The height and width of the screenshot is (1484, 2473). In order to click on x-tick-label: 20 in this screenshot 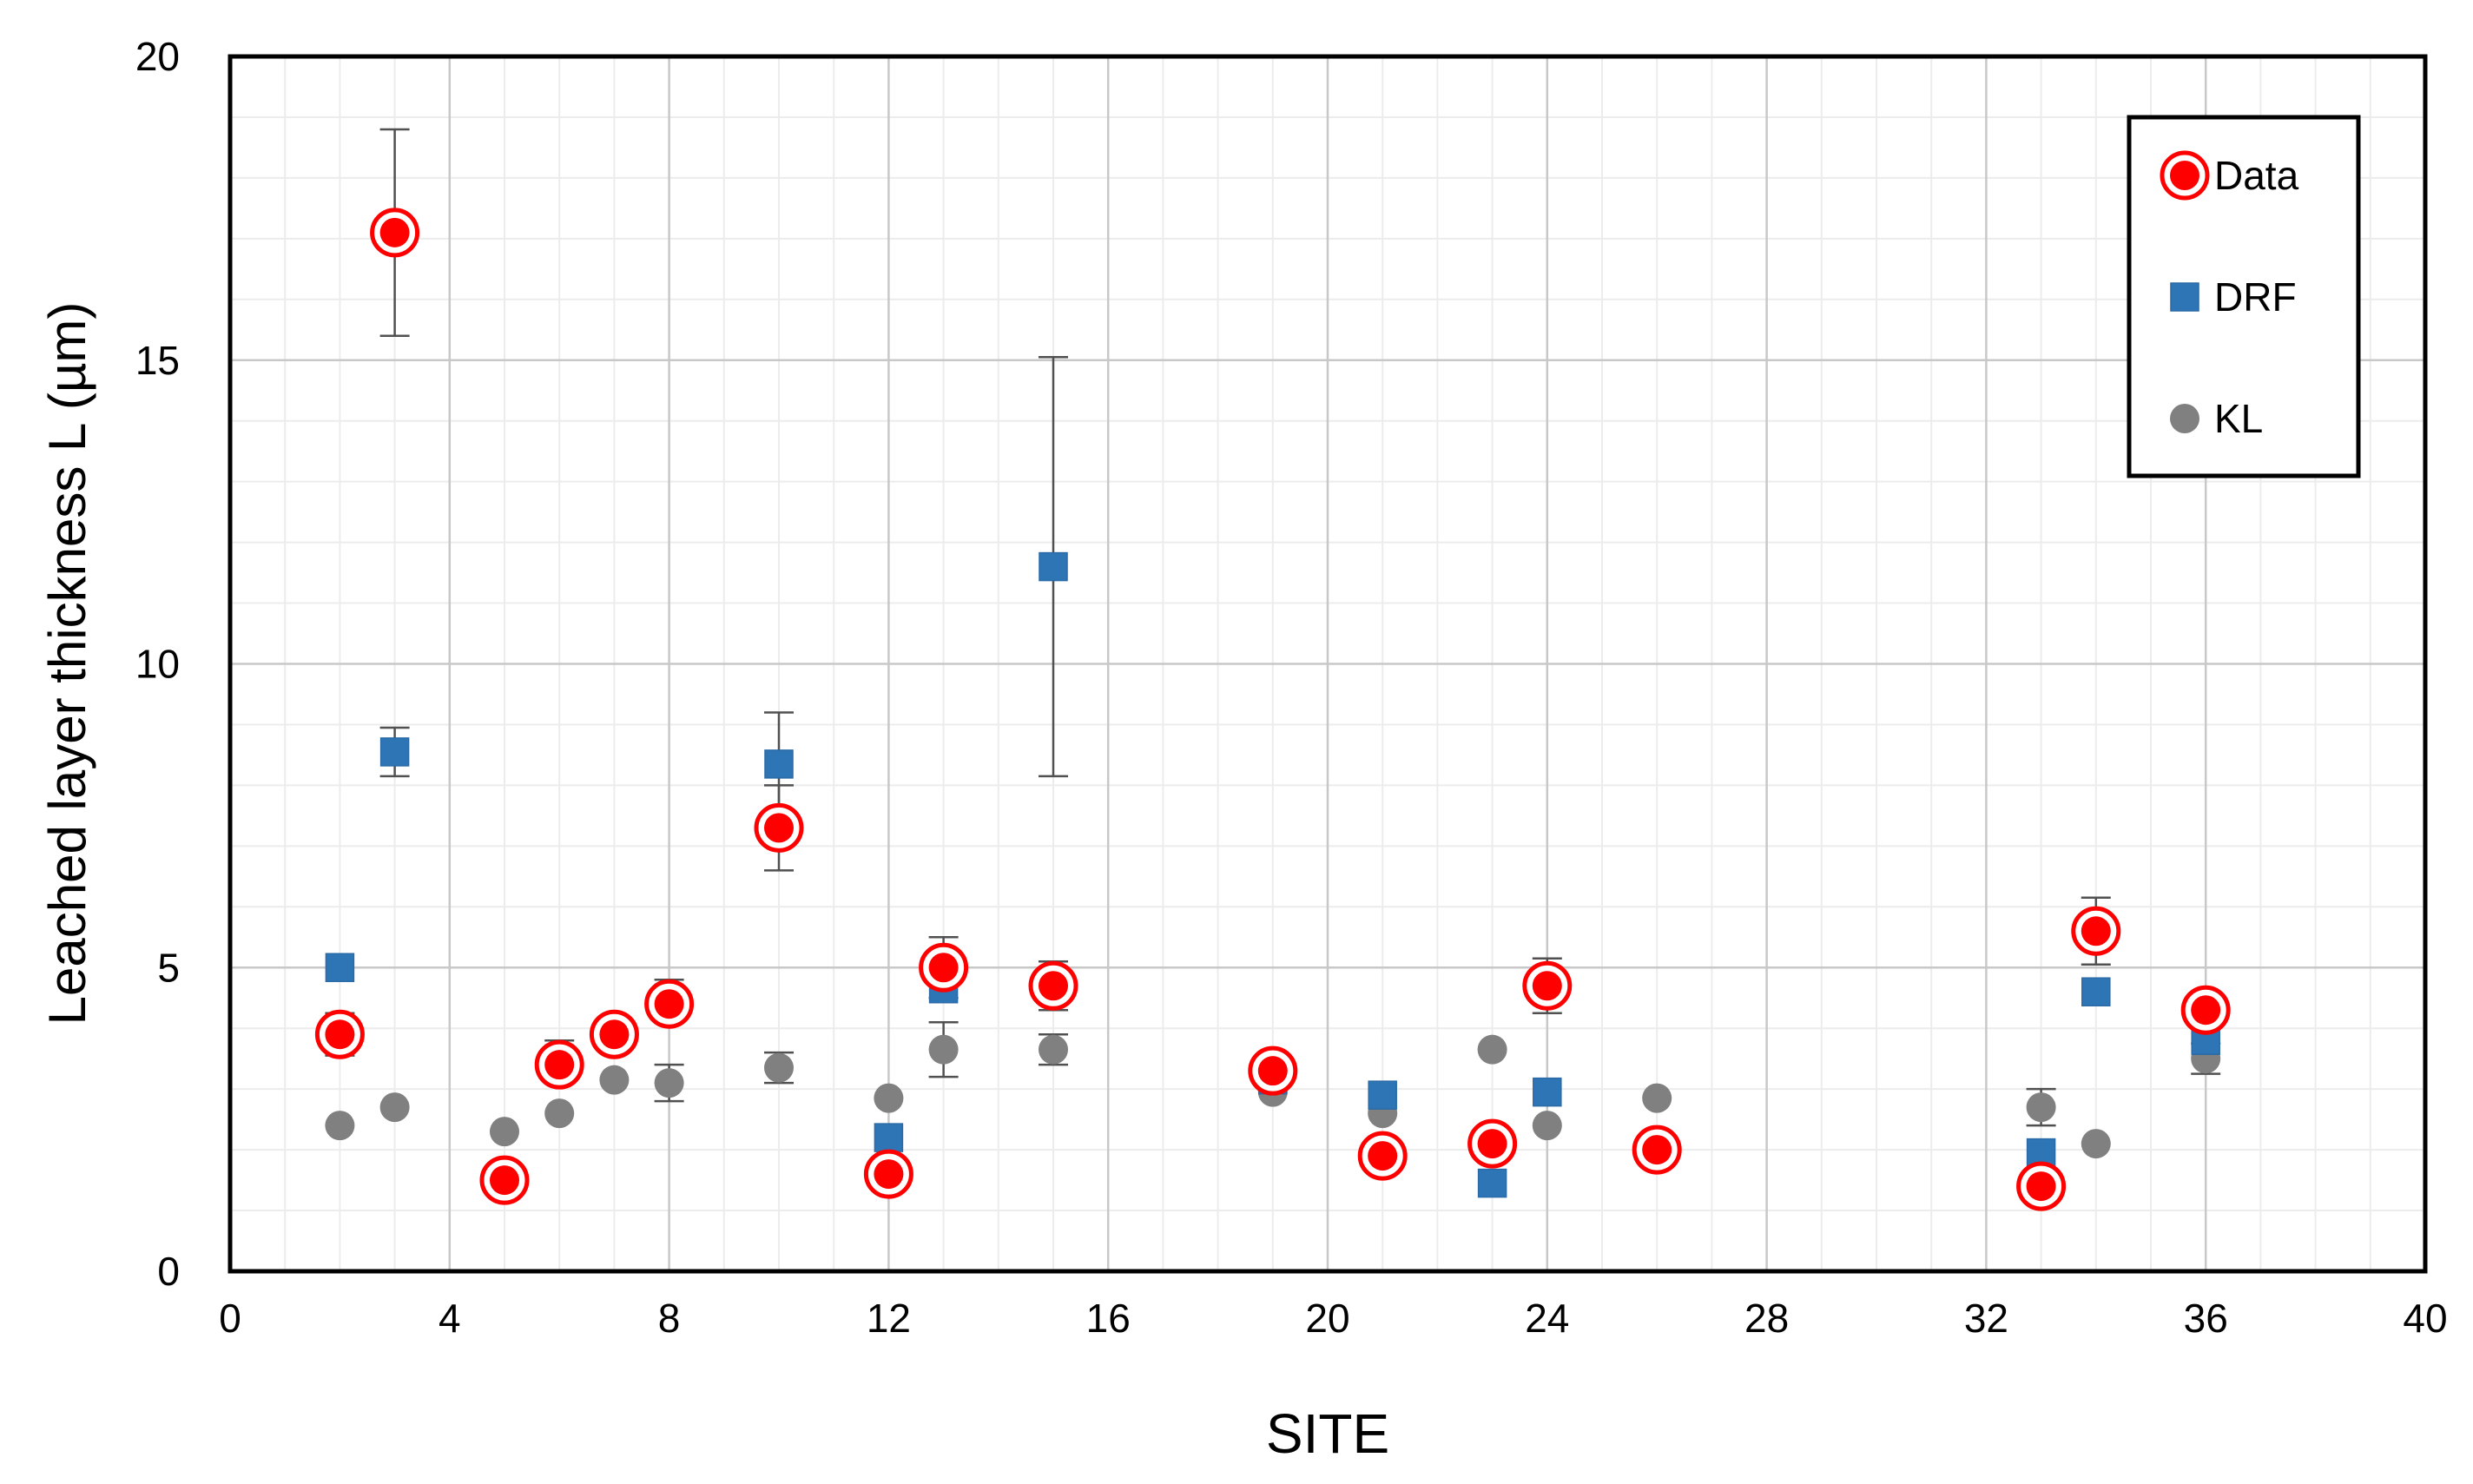, I will do `click(1327, 1318)`.